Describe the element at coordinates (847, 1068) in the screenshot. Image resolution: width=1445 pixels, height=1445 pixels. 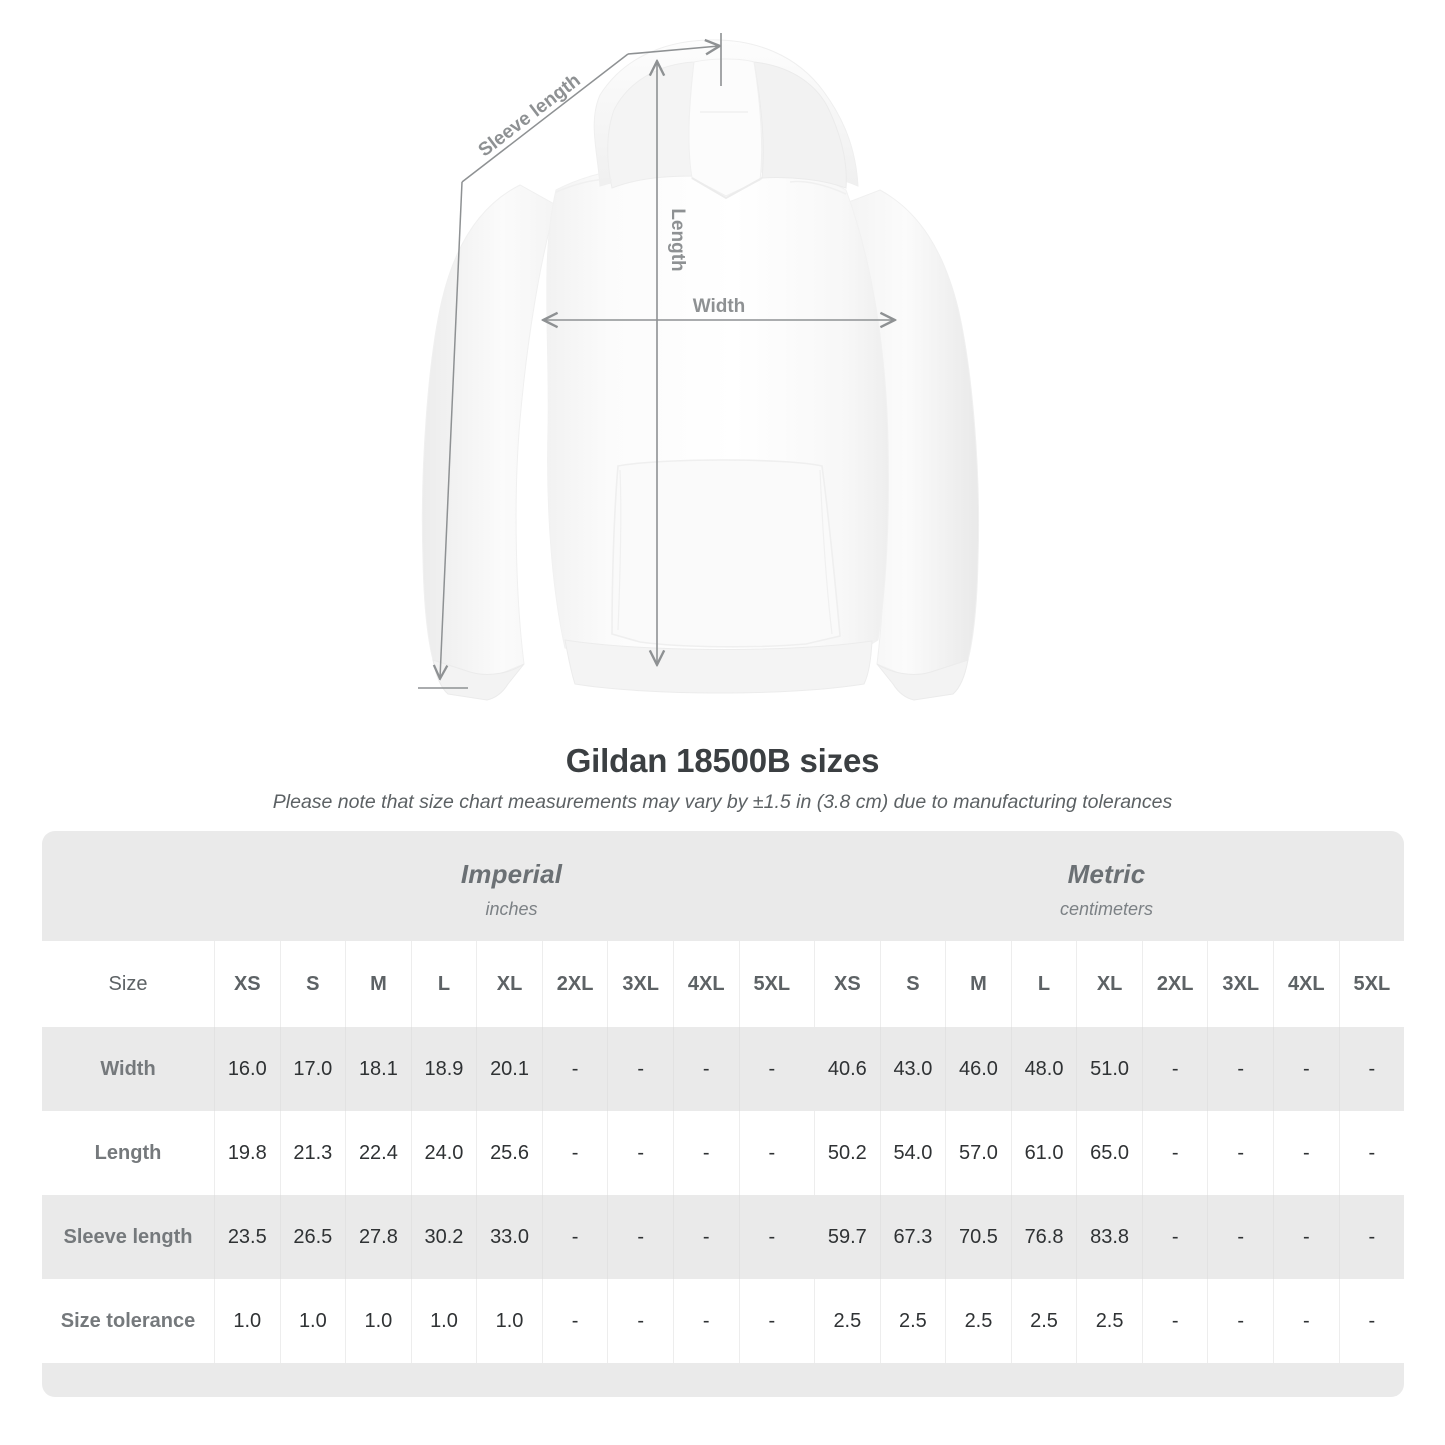
I see `cell-width-metric-xs: 40.6` at that location.